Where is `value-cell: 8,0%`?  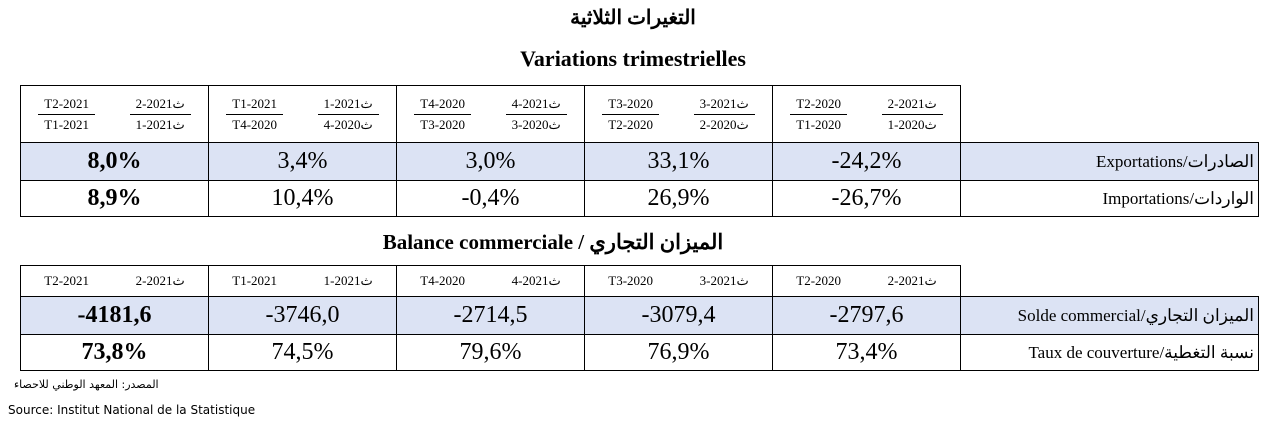
value-cell: 8,0% is located at coordinates (114, 161).